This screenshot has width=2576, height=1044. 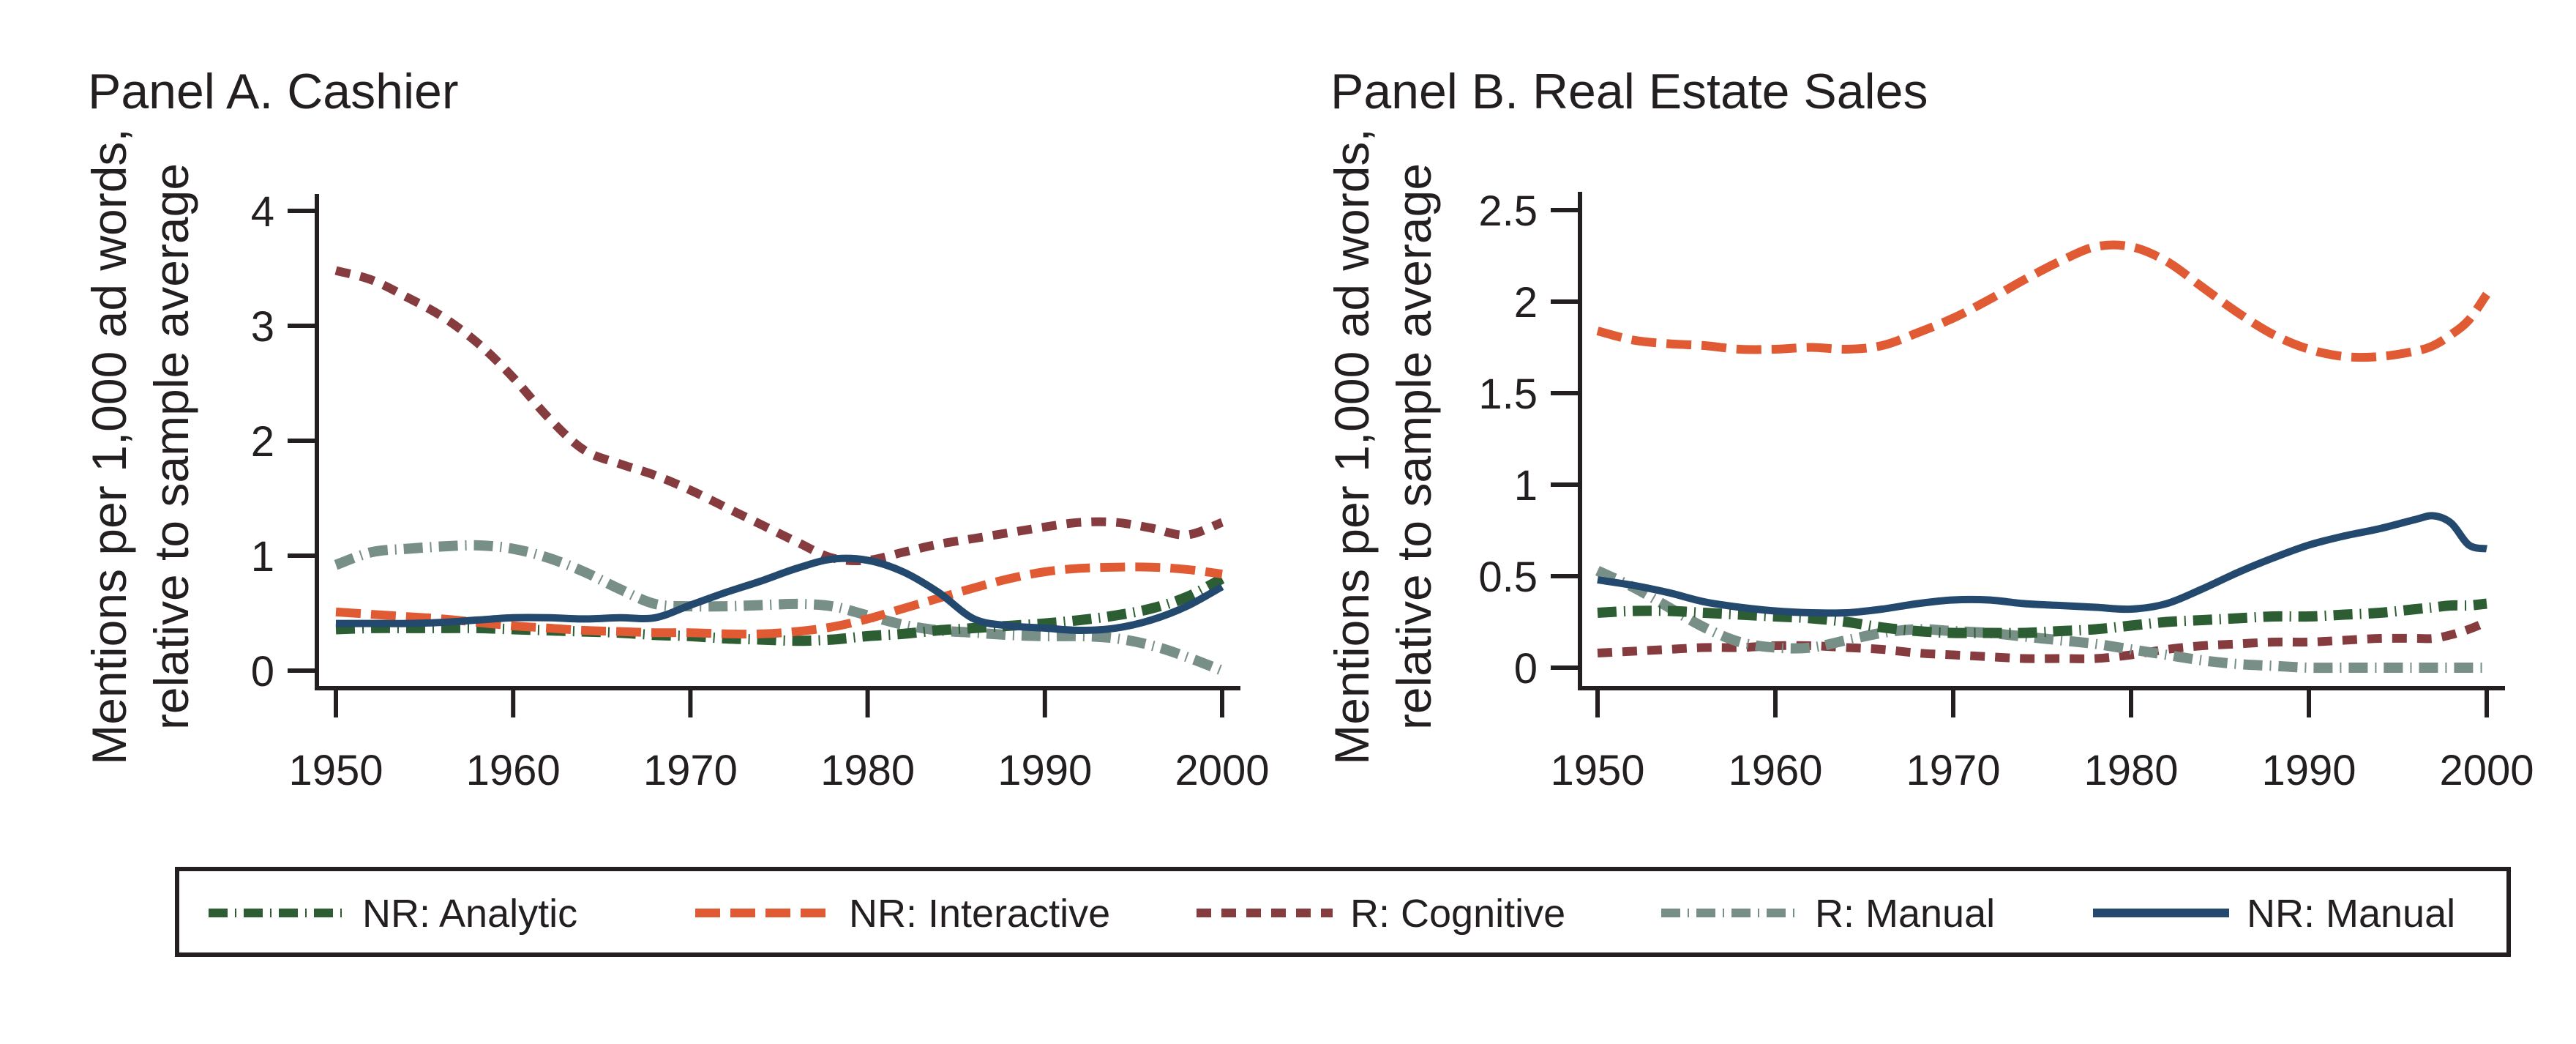 I want to click on legend-label: NR: Analytic, so click(x=469, y=914).